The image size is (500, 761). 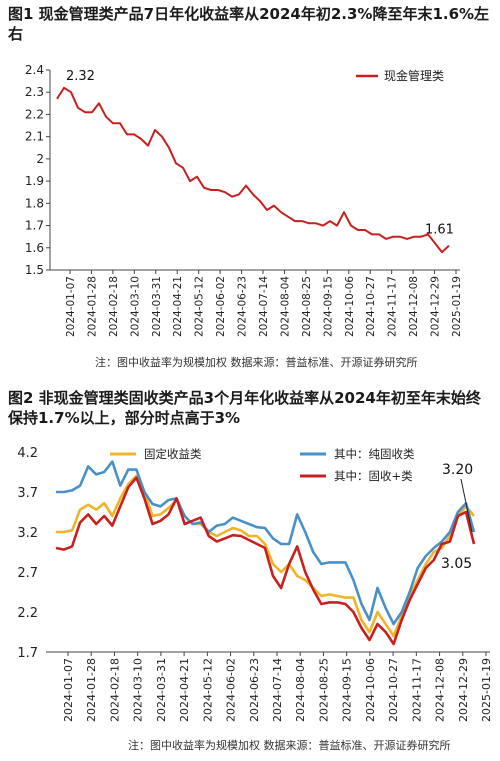 I want to click on chart1-x-tick-label: 2024-05-12, so click(x=200, y=306).